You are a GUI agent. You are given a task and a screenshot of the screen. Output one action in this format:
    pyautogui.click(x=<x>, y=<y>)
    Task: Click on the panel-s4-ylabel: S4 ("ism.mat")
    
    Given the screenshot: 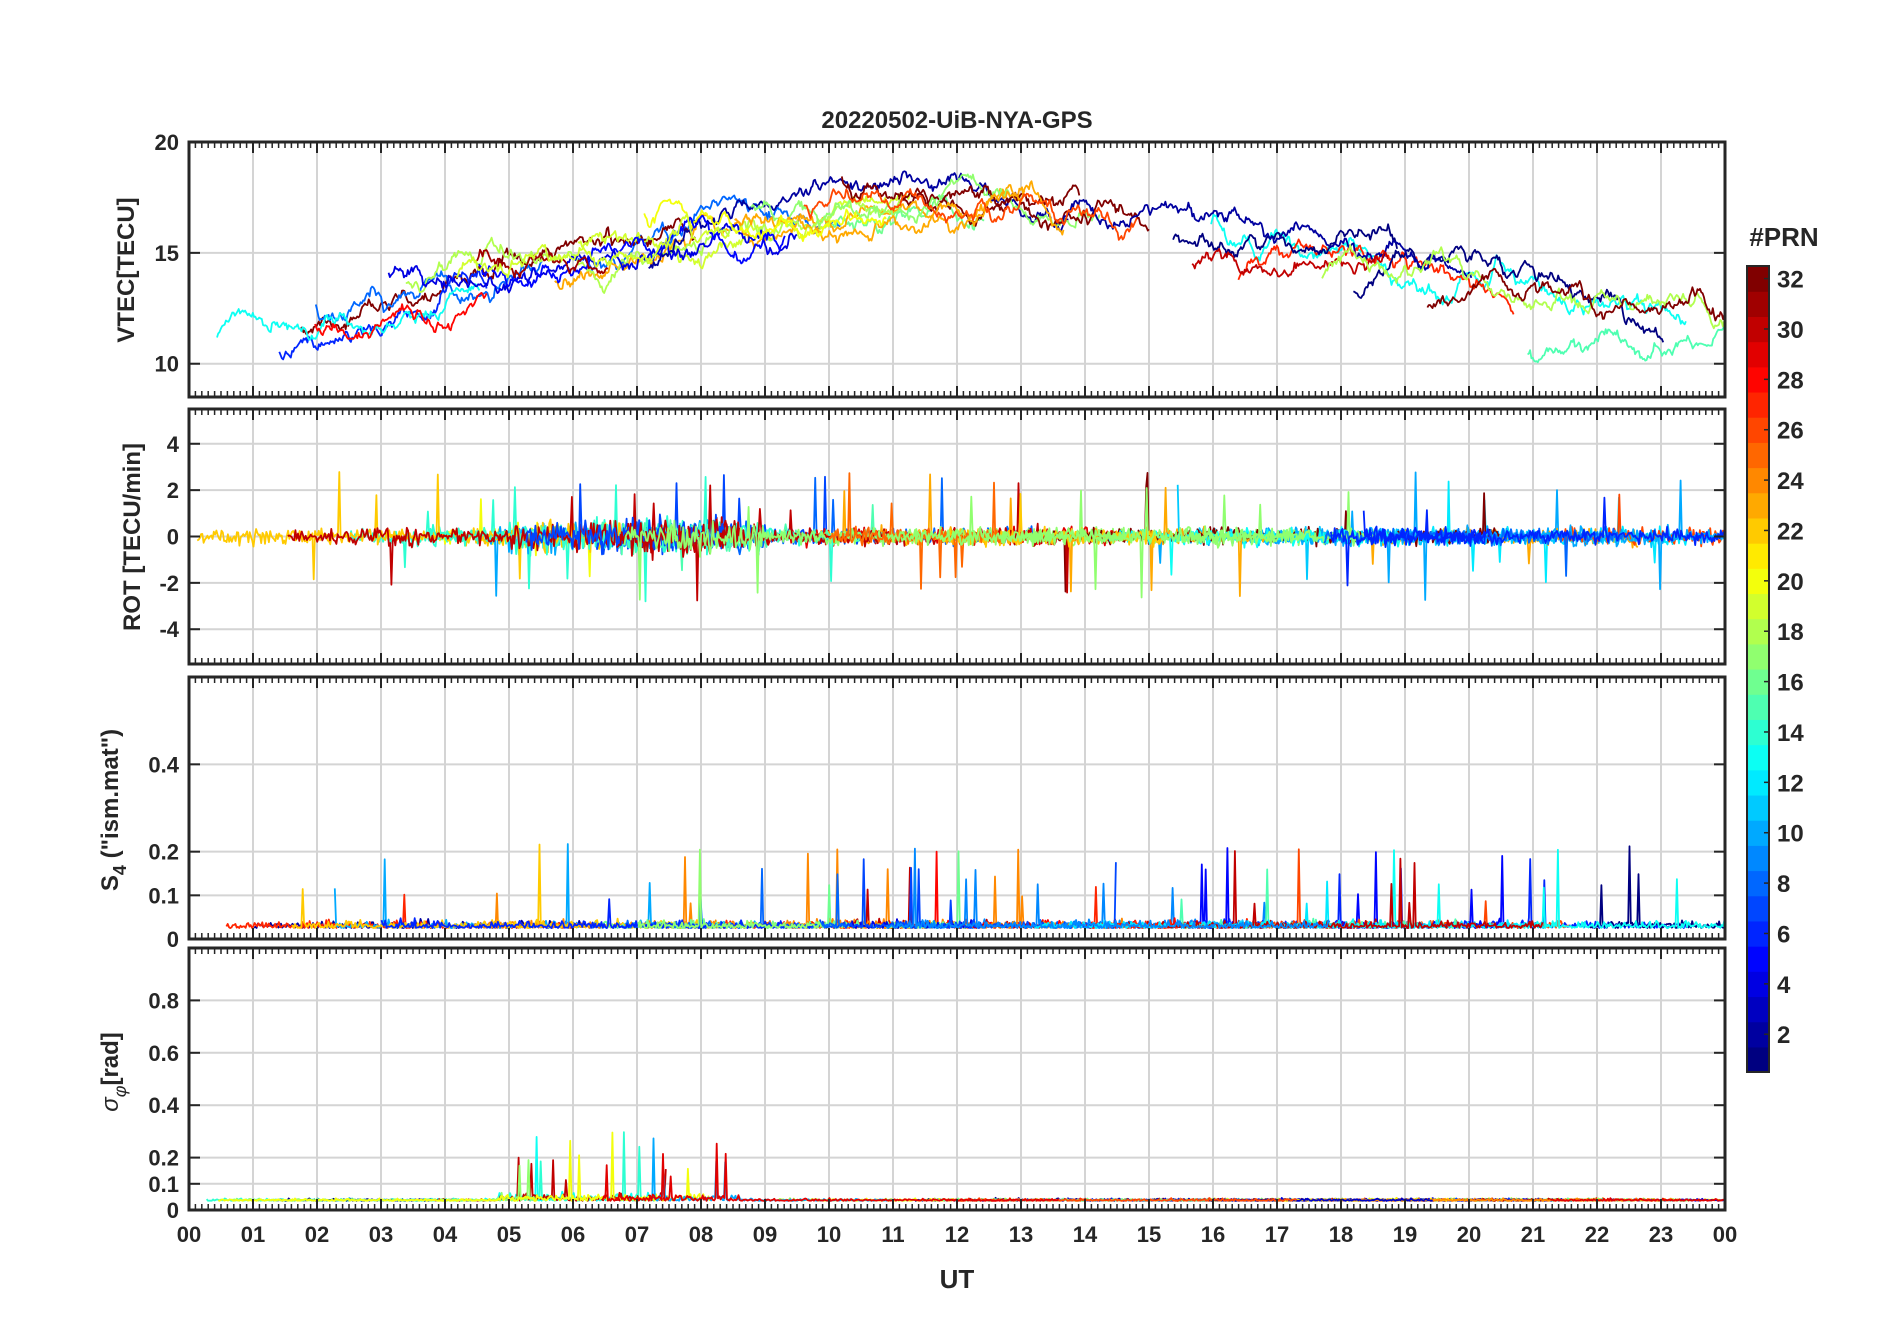 What is the action you would take?
    pyautogui.click(x=113, y=810)
    